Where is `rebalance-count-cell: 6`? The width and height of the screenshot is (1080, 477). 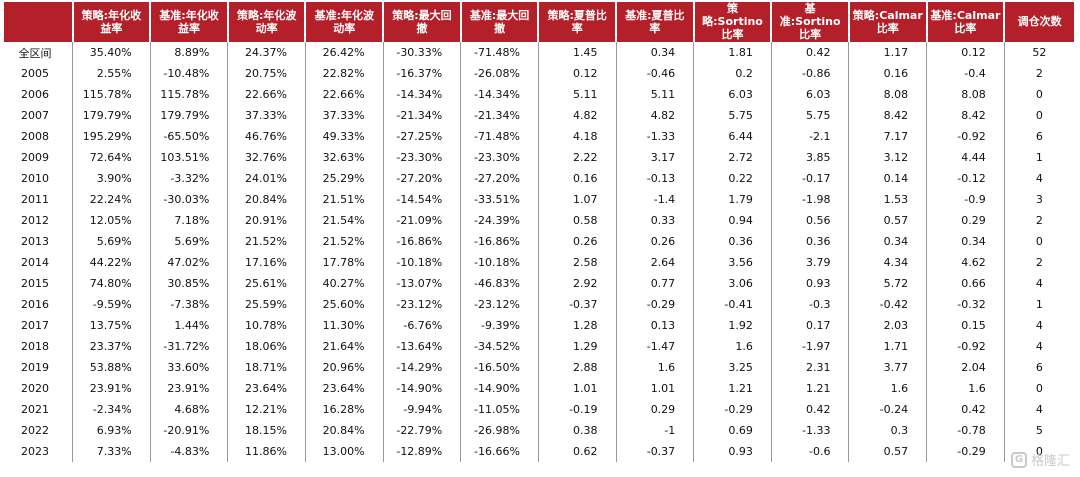 rebalance-count-cell: 6 is located at coordinates (1039, 367).